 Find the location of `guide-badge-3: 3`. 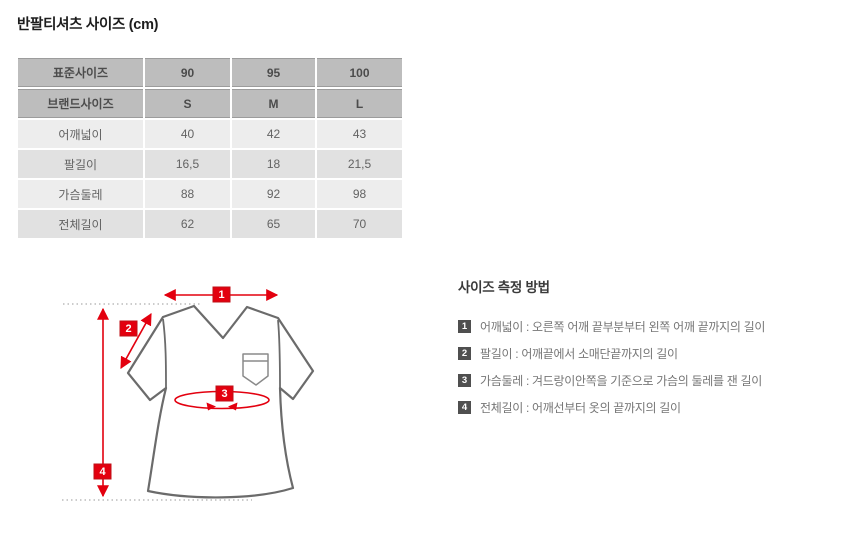

guide-badge-3: 3 is located at coordinates (464, 380).